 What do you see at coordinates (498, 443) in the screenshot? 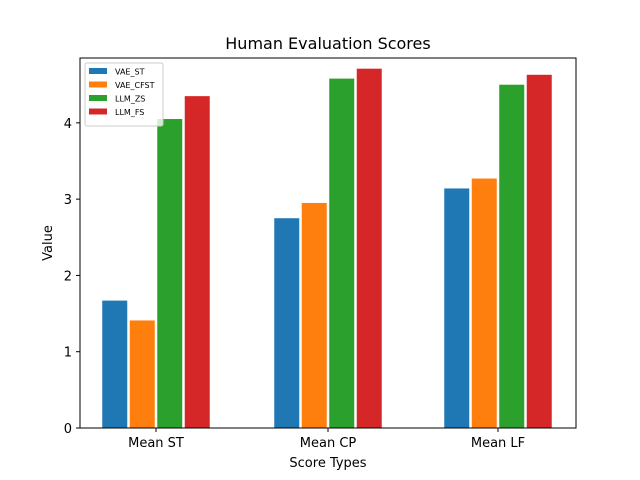
I see `x-tick-label: Mean LF` at bounding box center [498, 443].